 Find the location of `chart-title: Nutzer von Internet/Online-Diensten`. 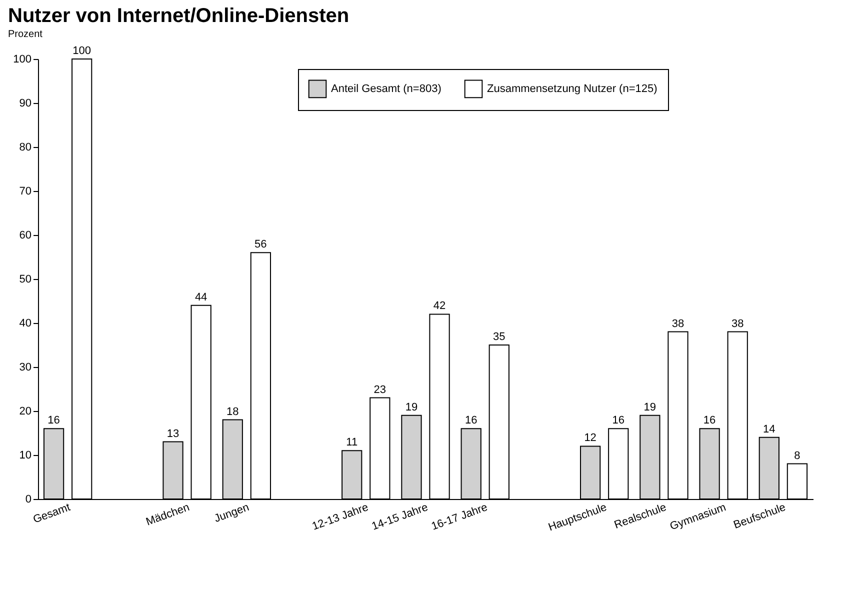

chart-title: Nutzer von Internet/Online-Diensten is located at coordinates (179, 16).